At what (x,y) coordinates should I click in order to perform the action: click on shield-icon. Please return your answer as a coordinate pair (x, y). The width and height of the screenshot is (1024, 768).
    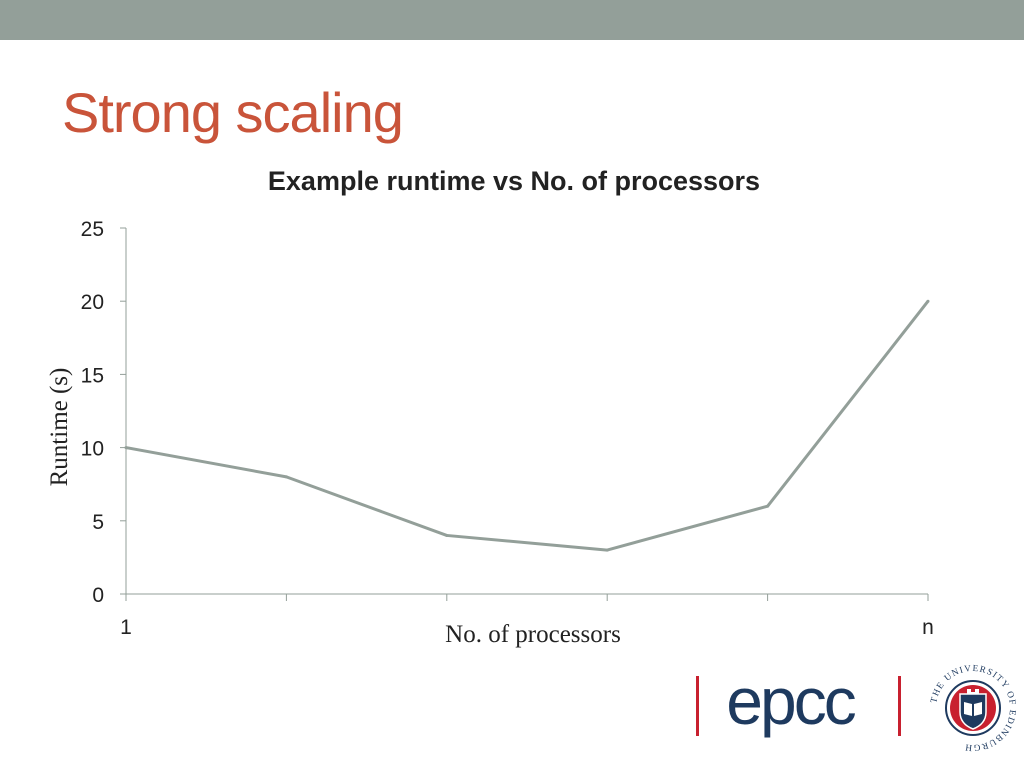
    Looking at the image, I should click on (973, 711).